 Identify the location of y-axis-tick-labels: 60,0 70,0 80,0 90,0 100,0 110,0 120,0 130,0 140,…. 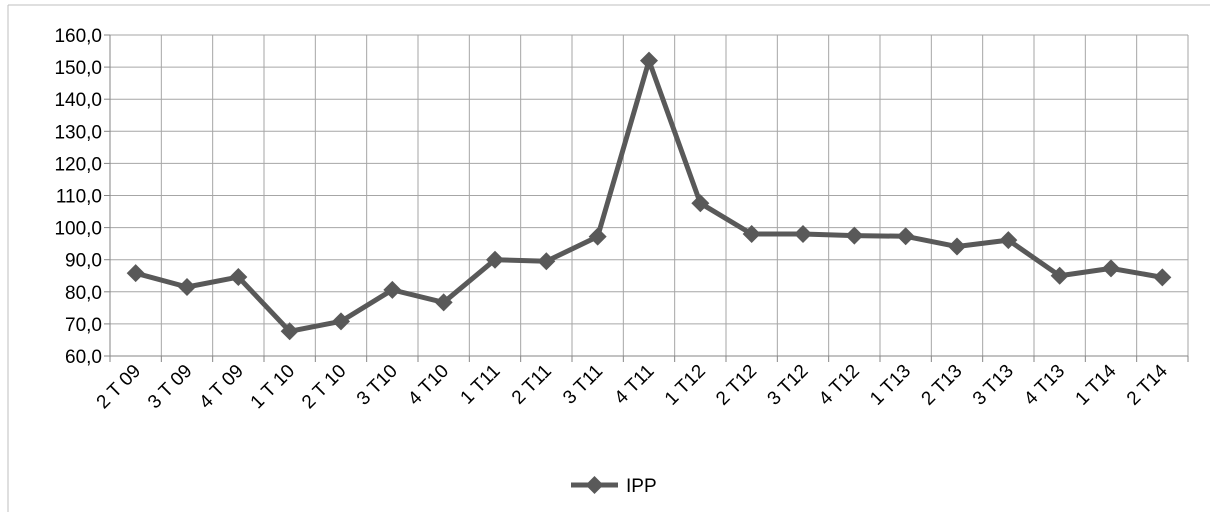
(78, 197).